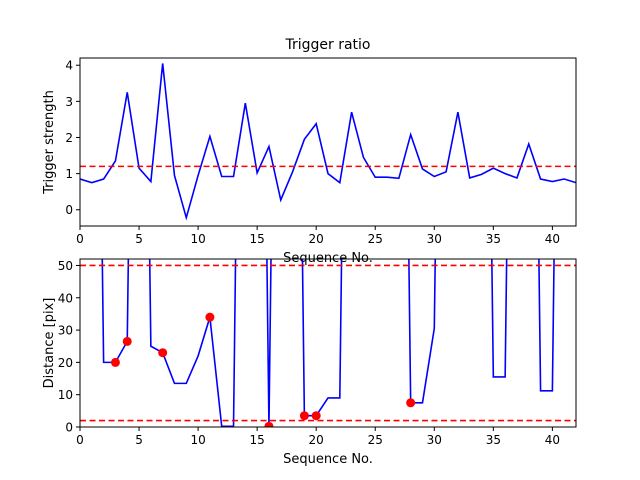  What do you see at coordinates (327, 45) in the screenshot?
I see `chart-title: Trigger ratio` at bounding box center [327, 45].